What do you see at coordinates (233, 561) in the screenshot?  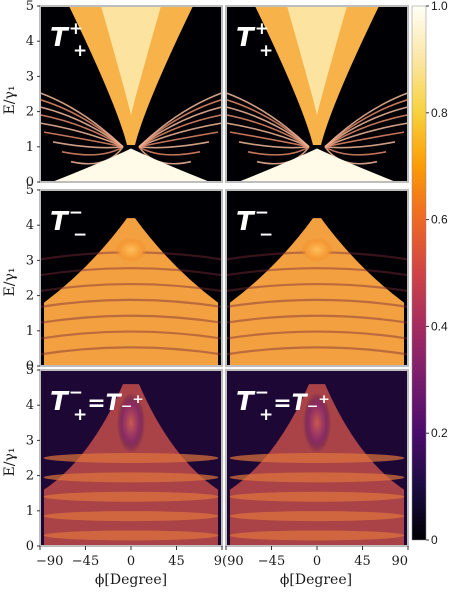 I see `x-tick-label: (90` at bounding box center [233, 561].